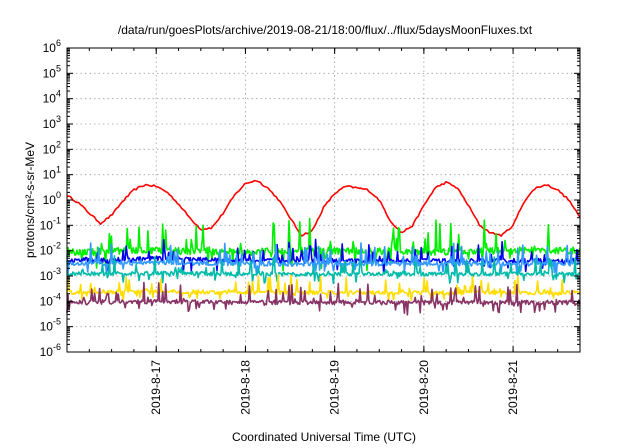 This screenshot has width=640, height=448. Describe the element at coordinates (52, 198) in the screenshot. I see `y-tick-label: 10⁰` at that location.